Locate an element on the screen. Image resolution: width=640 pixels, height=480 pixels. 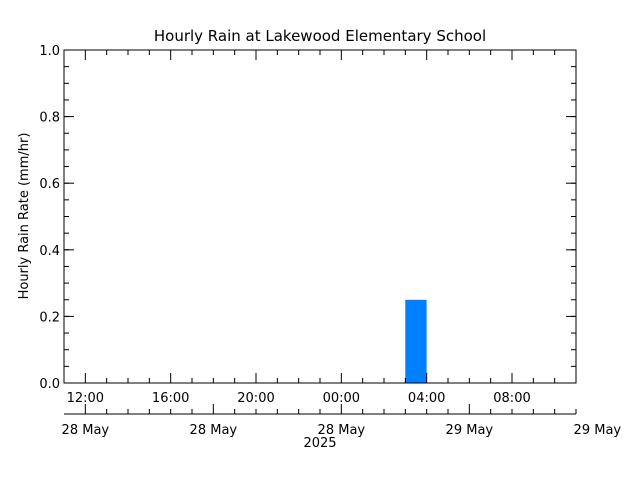
x-time-tick-label: 08:00 is located at coordinates (511, 398).